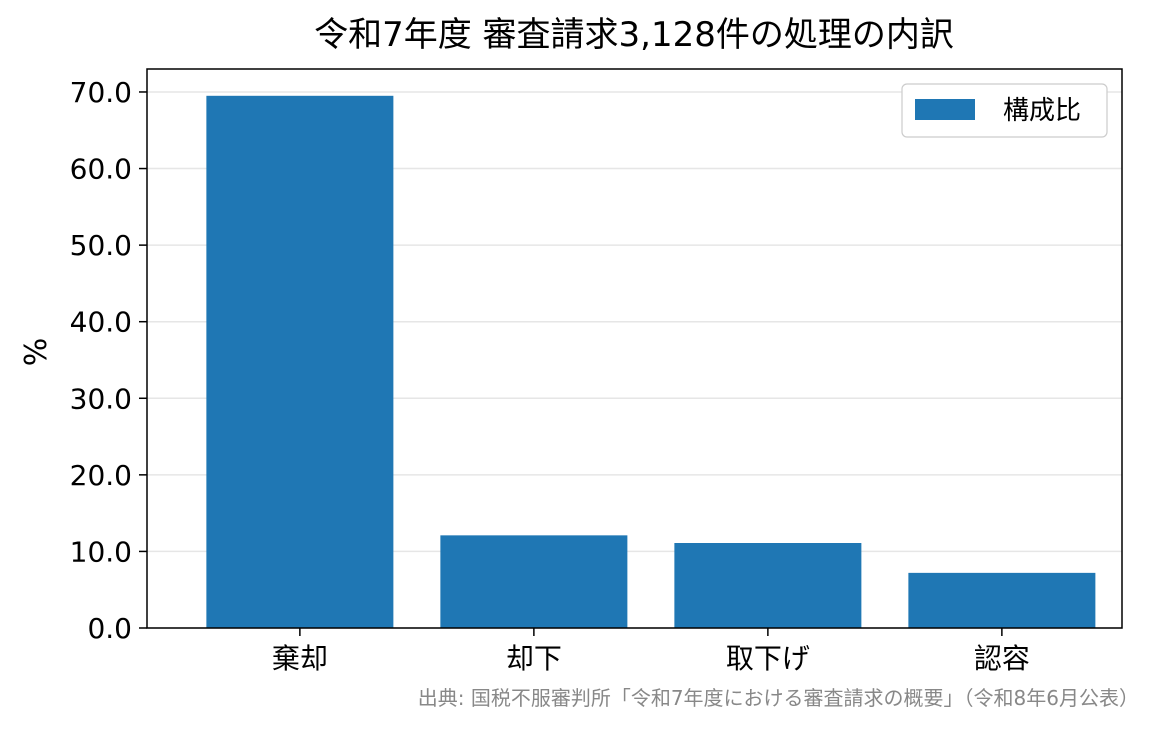 This screenshot has height=729, width=1165. Describe the element at coordinates (101, 475) in the screenshot. I see `y-tick-label: 20.0` at that location.